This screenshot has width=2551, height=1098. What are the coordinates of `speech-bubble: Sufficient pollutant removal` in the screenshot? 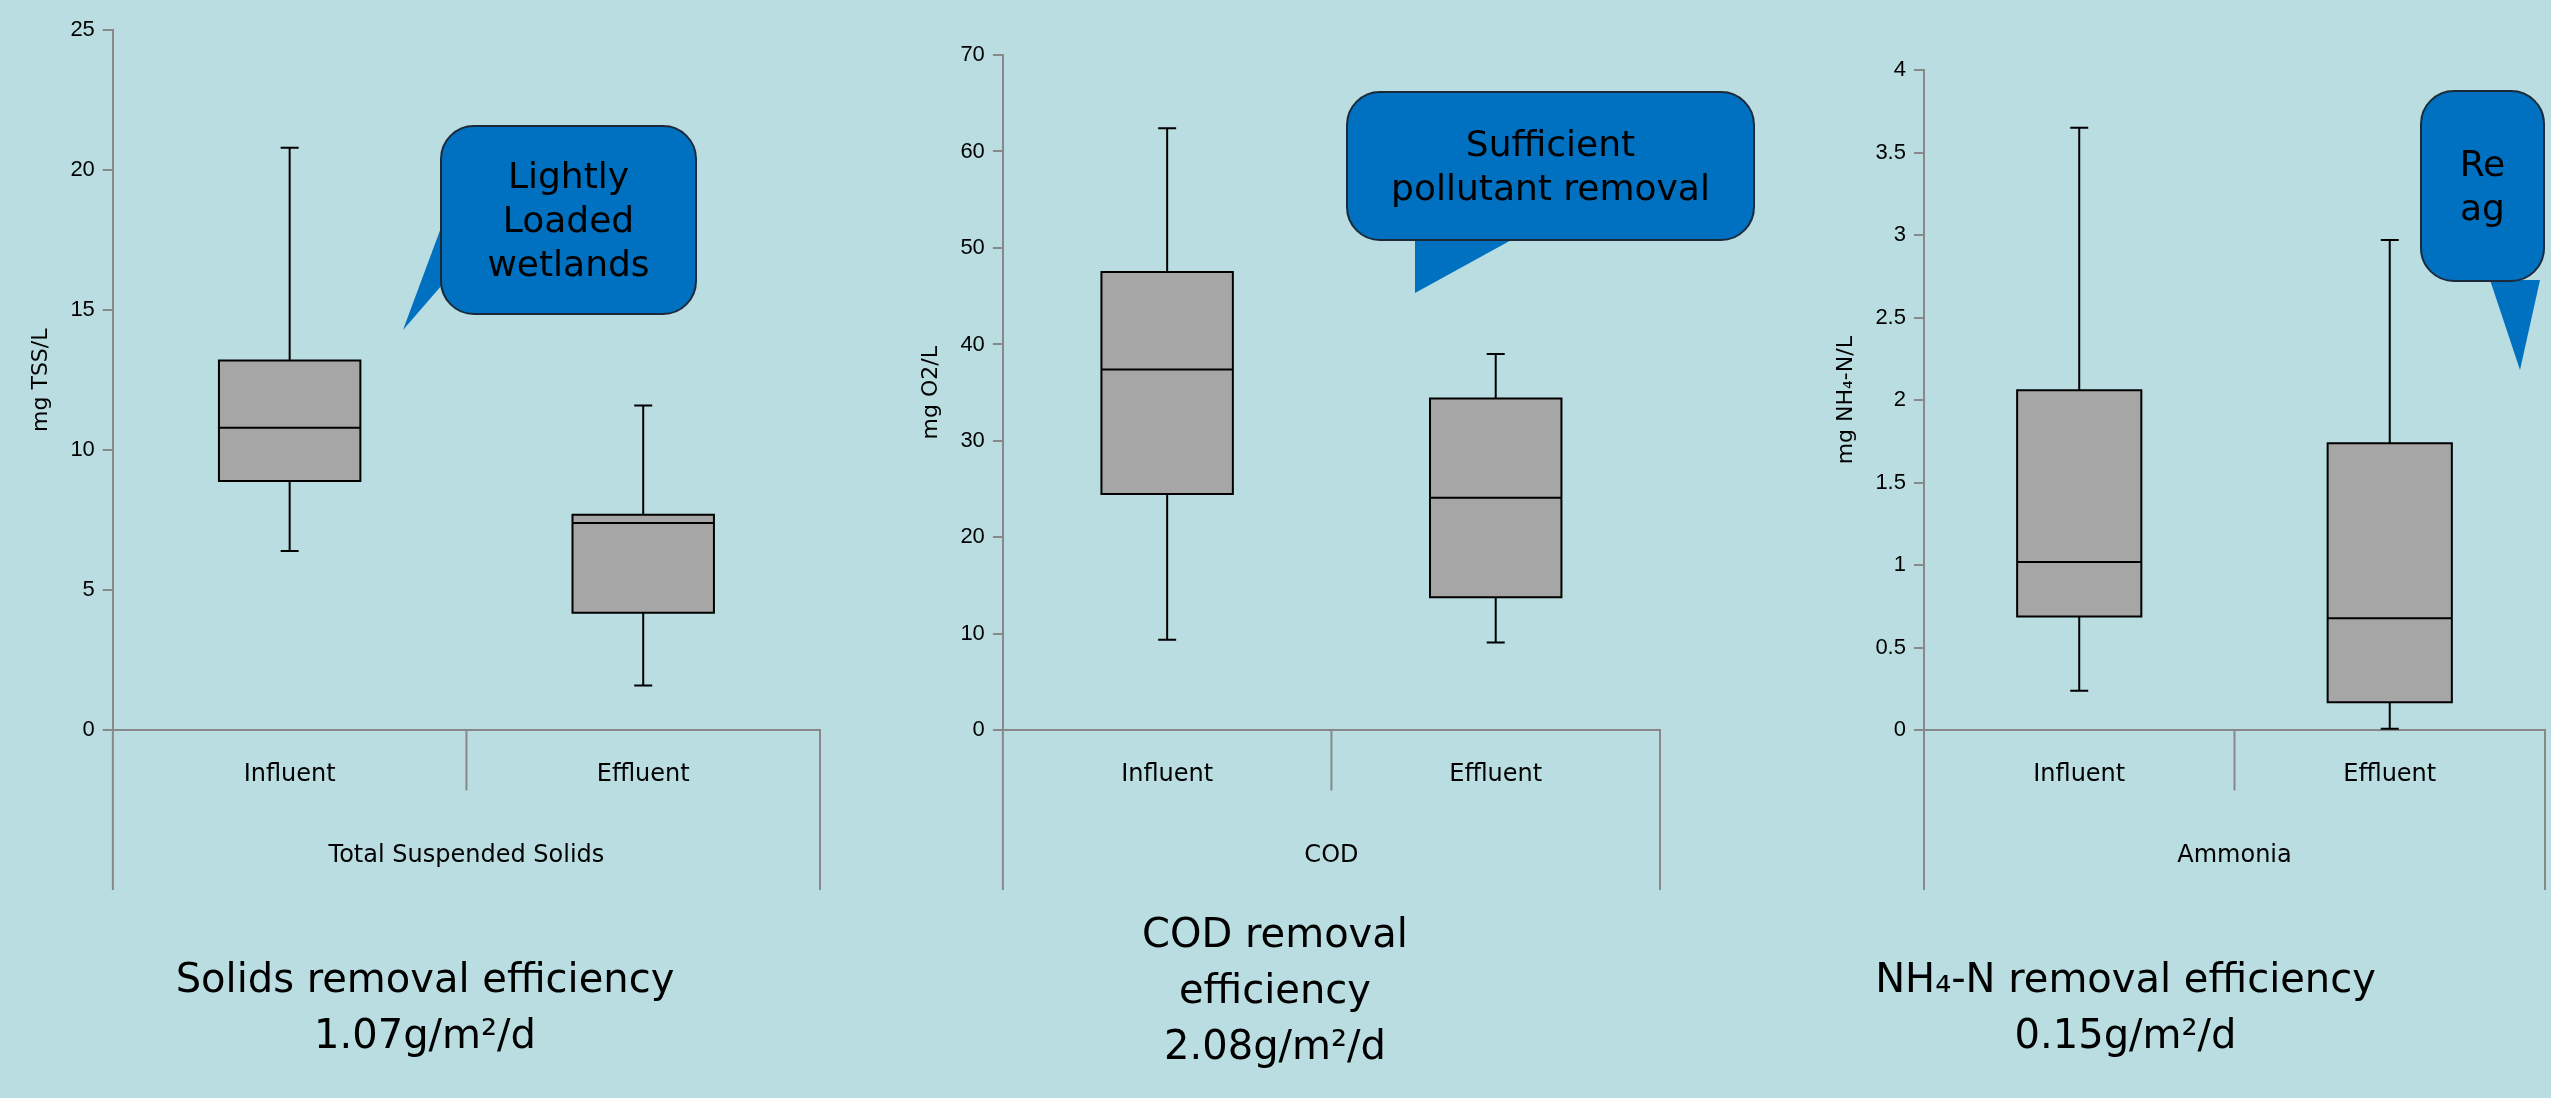 It's located at (1550, 192).